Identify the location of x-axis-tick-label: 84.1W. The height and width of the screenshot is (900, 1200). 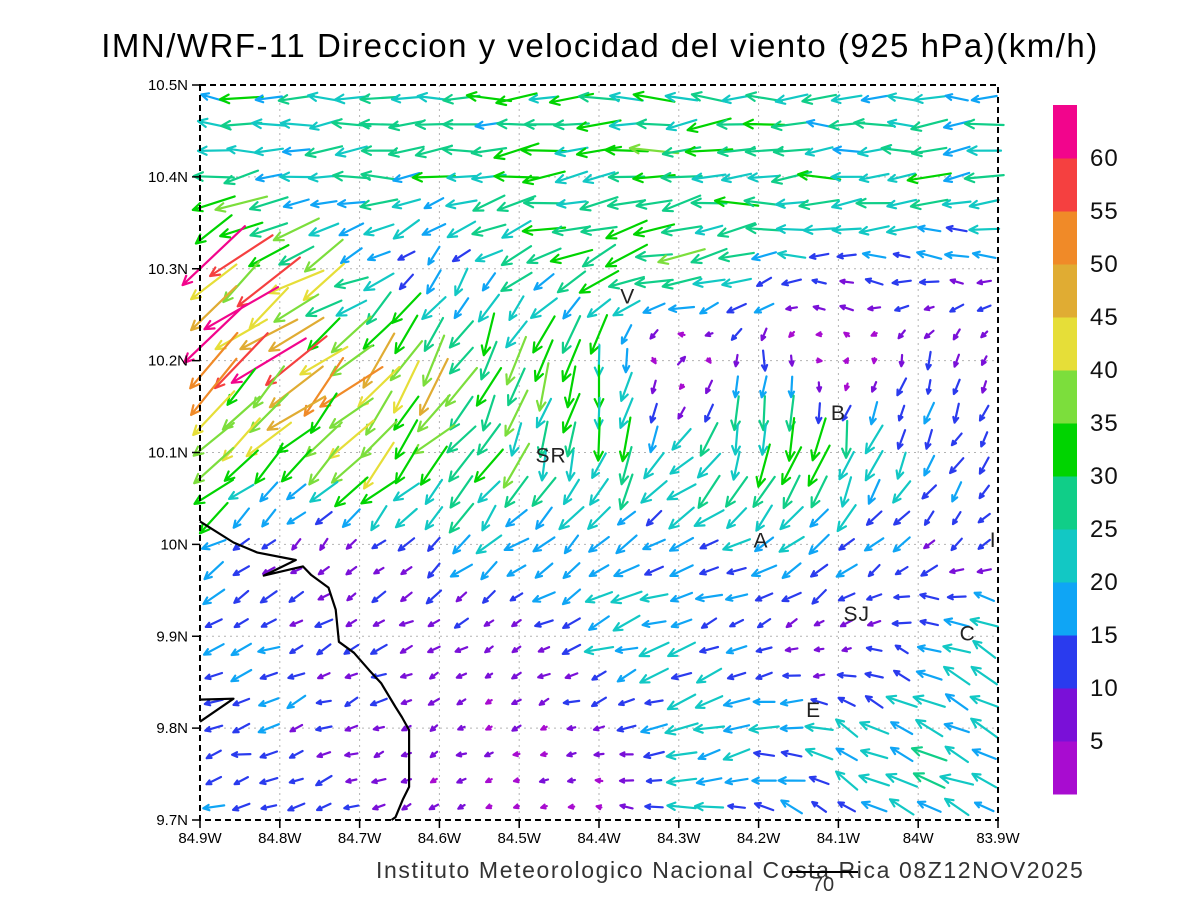
(839, 838).